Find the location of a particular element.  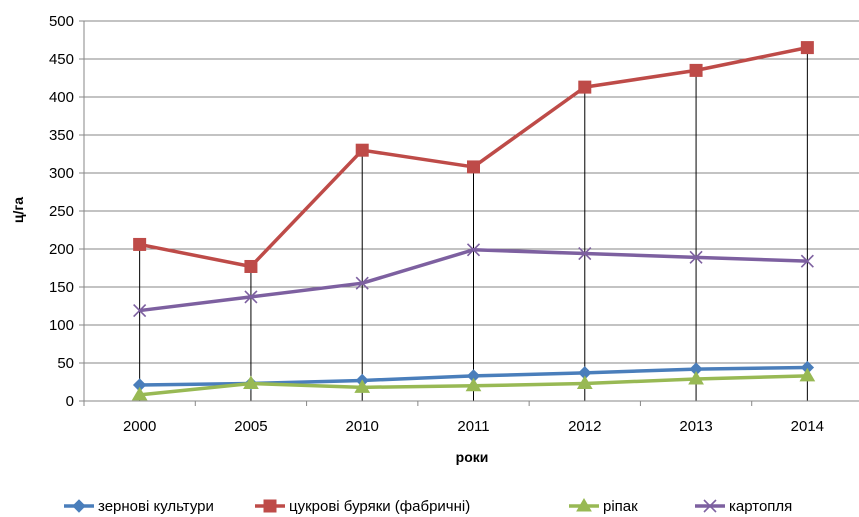

y-tick-label: 100 is located at coordinates (61, 325).